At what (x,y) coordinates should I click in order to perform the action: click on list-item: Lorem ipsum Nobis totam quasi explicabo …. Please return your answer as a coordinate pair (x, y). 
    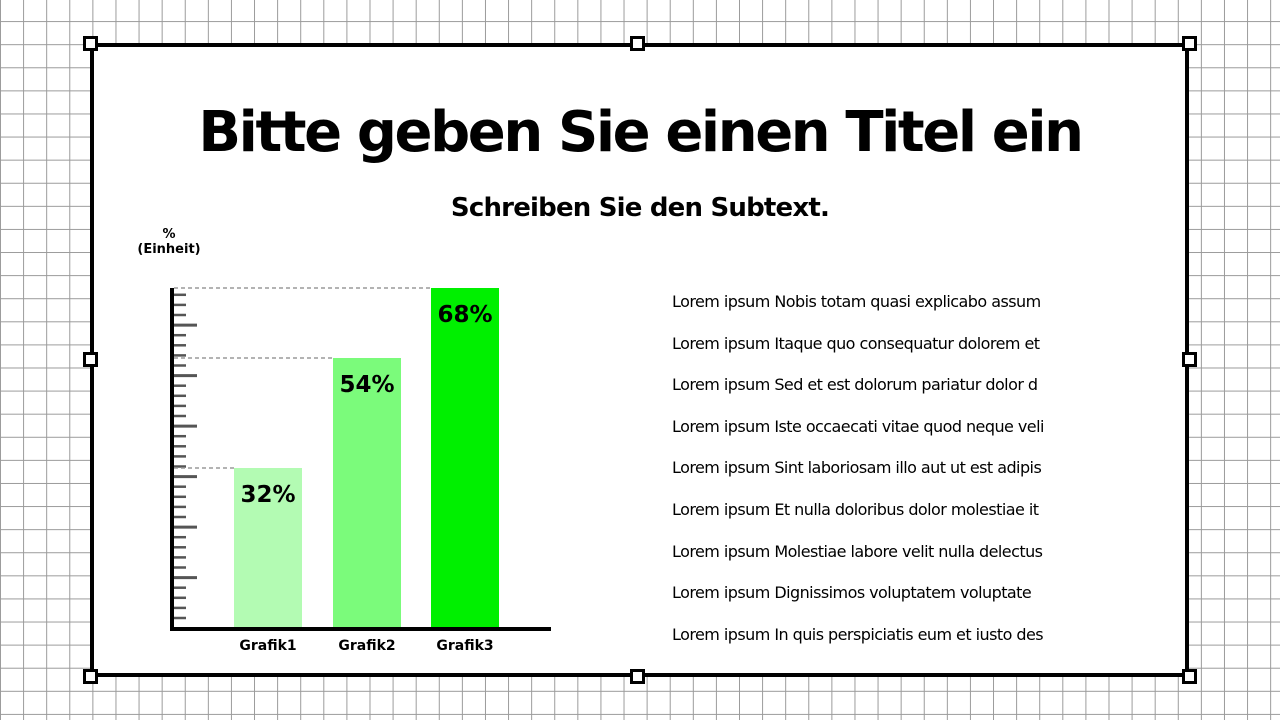
    Looking at the image, I should click on (856, 301).